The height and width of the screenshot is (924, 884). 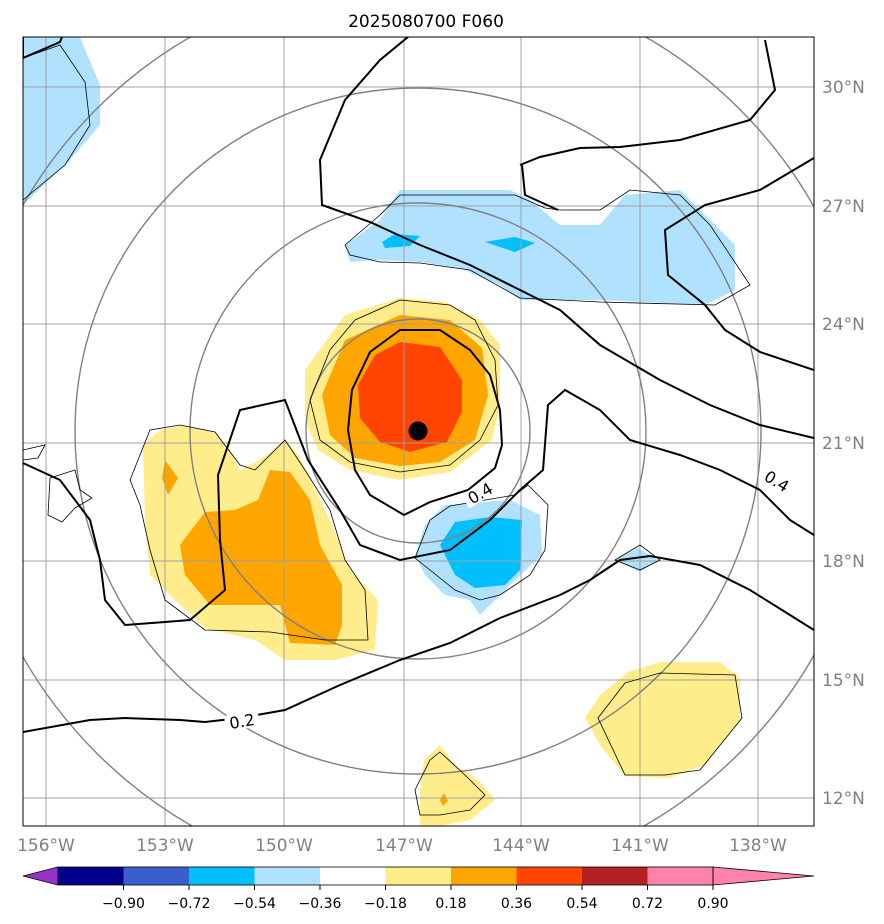 I want to click on colorbar-extend-min, so click(x=40, y=876).